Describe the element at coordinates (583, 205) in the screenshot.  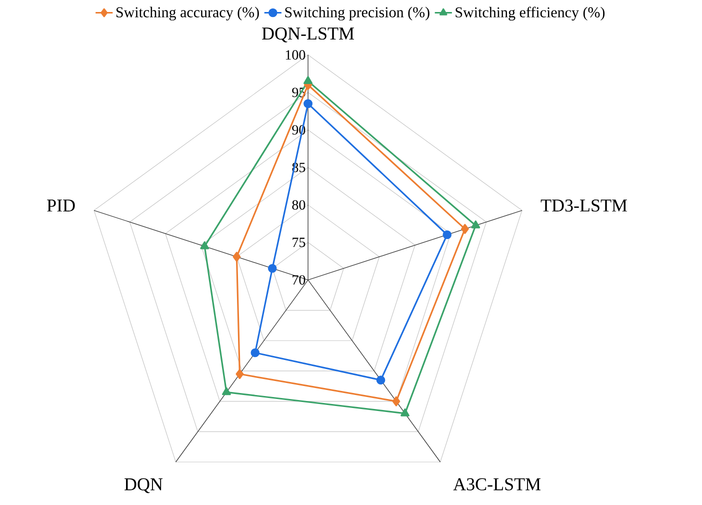
I see `spoke-label: TD3-LSTM` at that location.